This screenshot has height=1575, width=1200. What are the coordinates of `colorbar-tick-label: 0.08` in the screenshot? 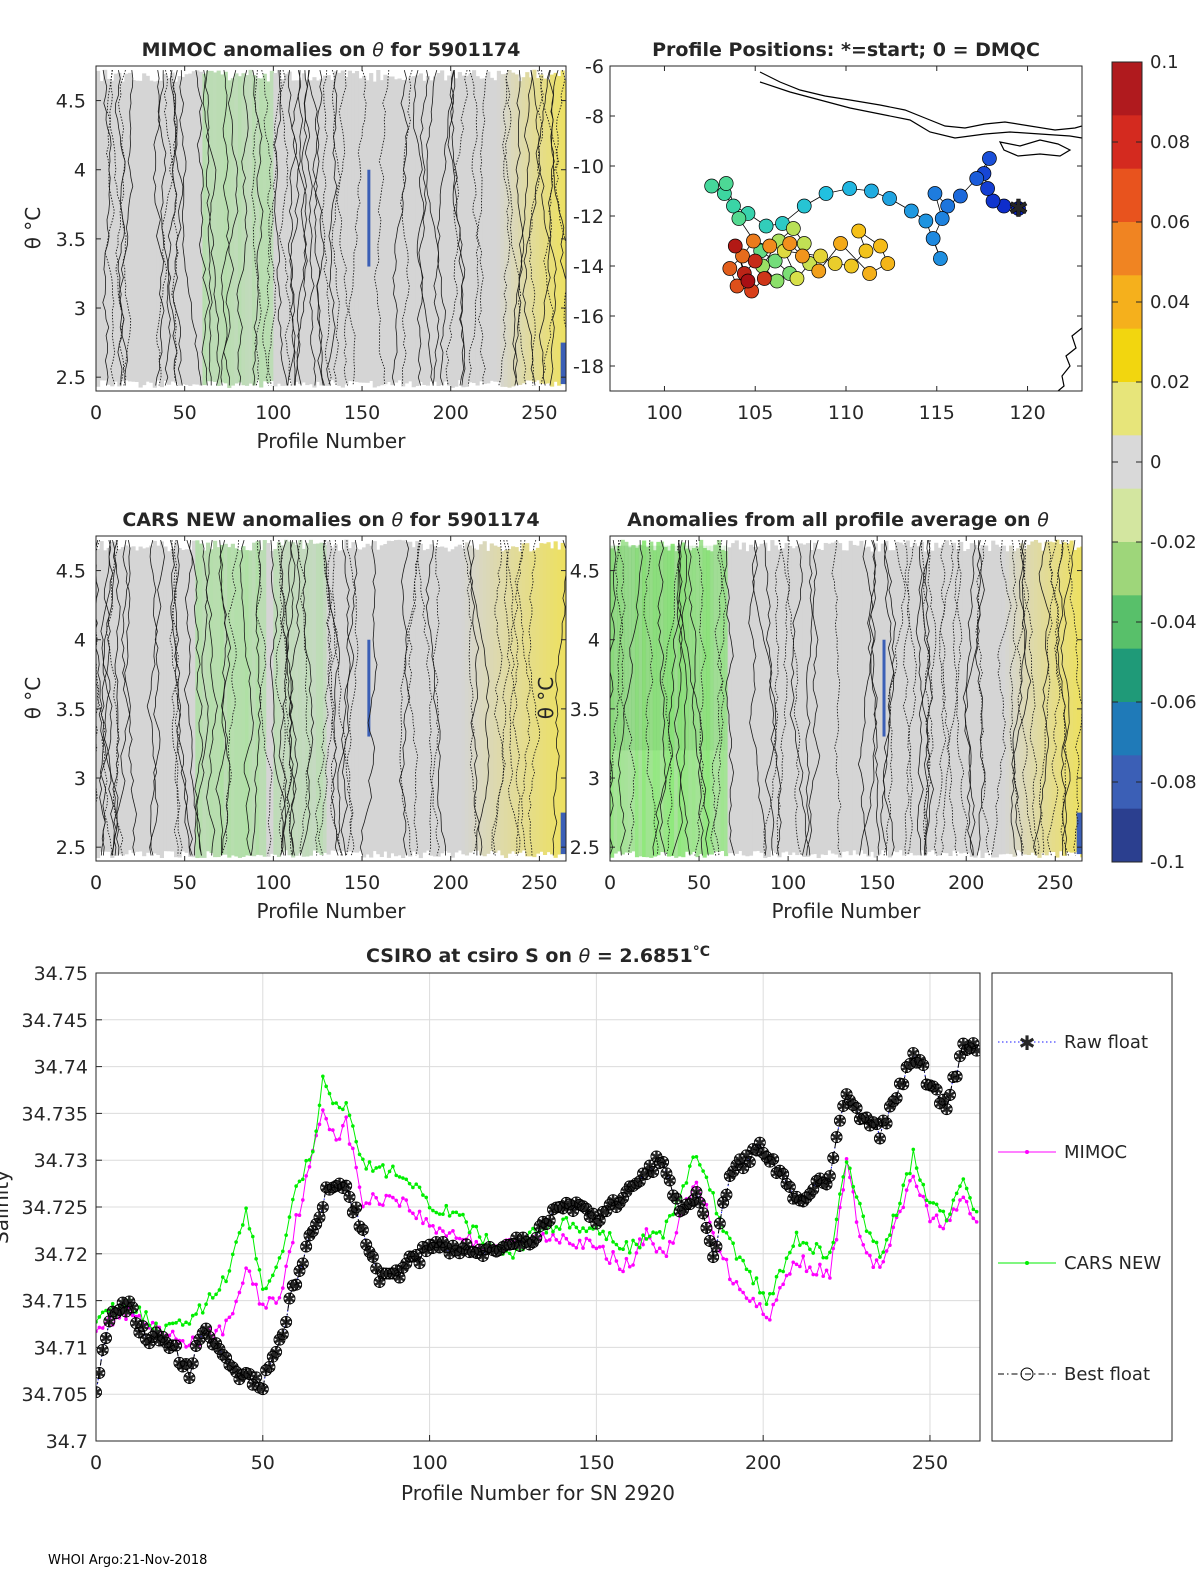 It's located at (1170, 142).